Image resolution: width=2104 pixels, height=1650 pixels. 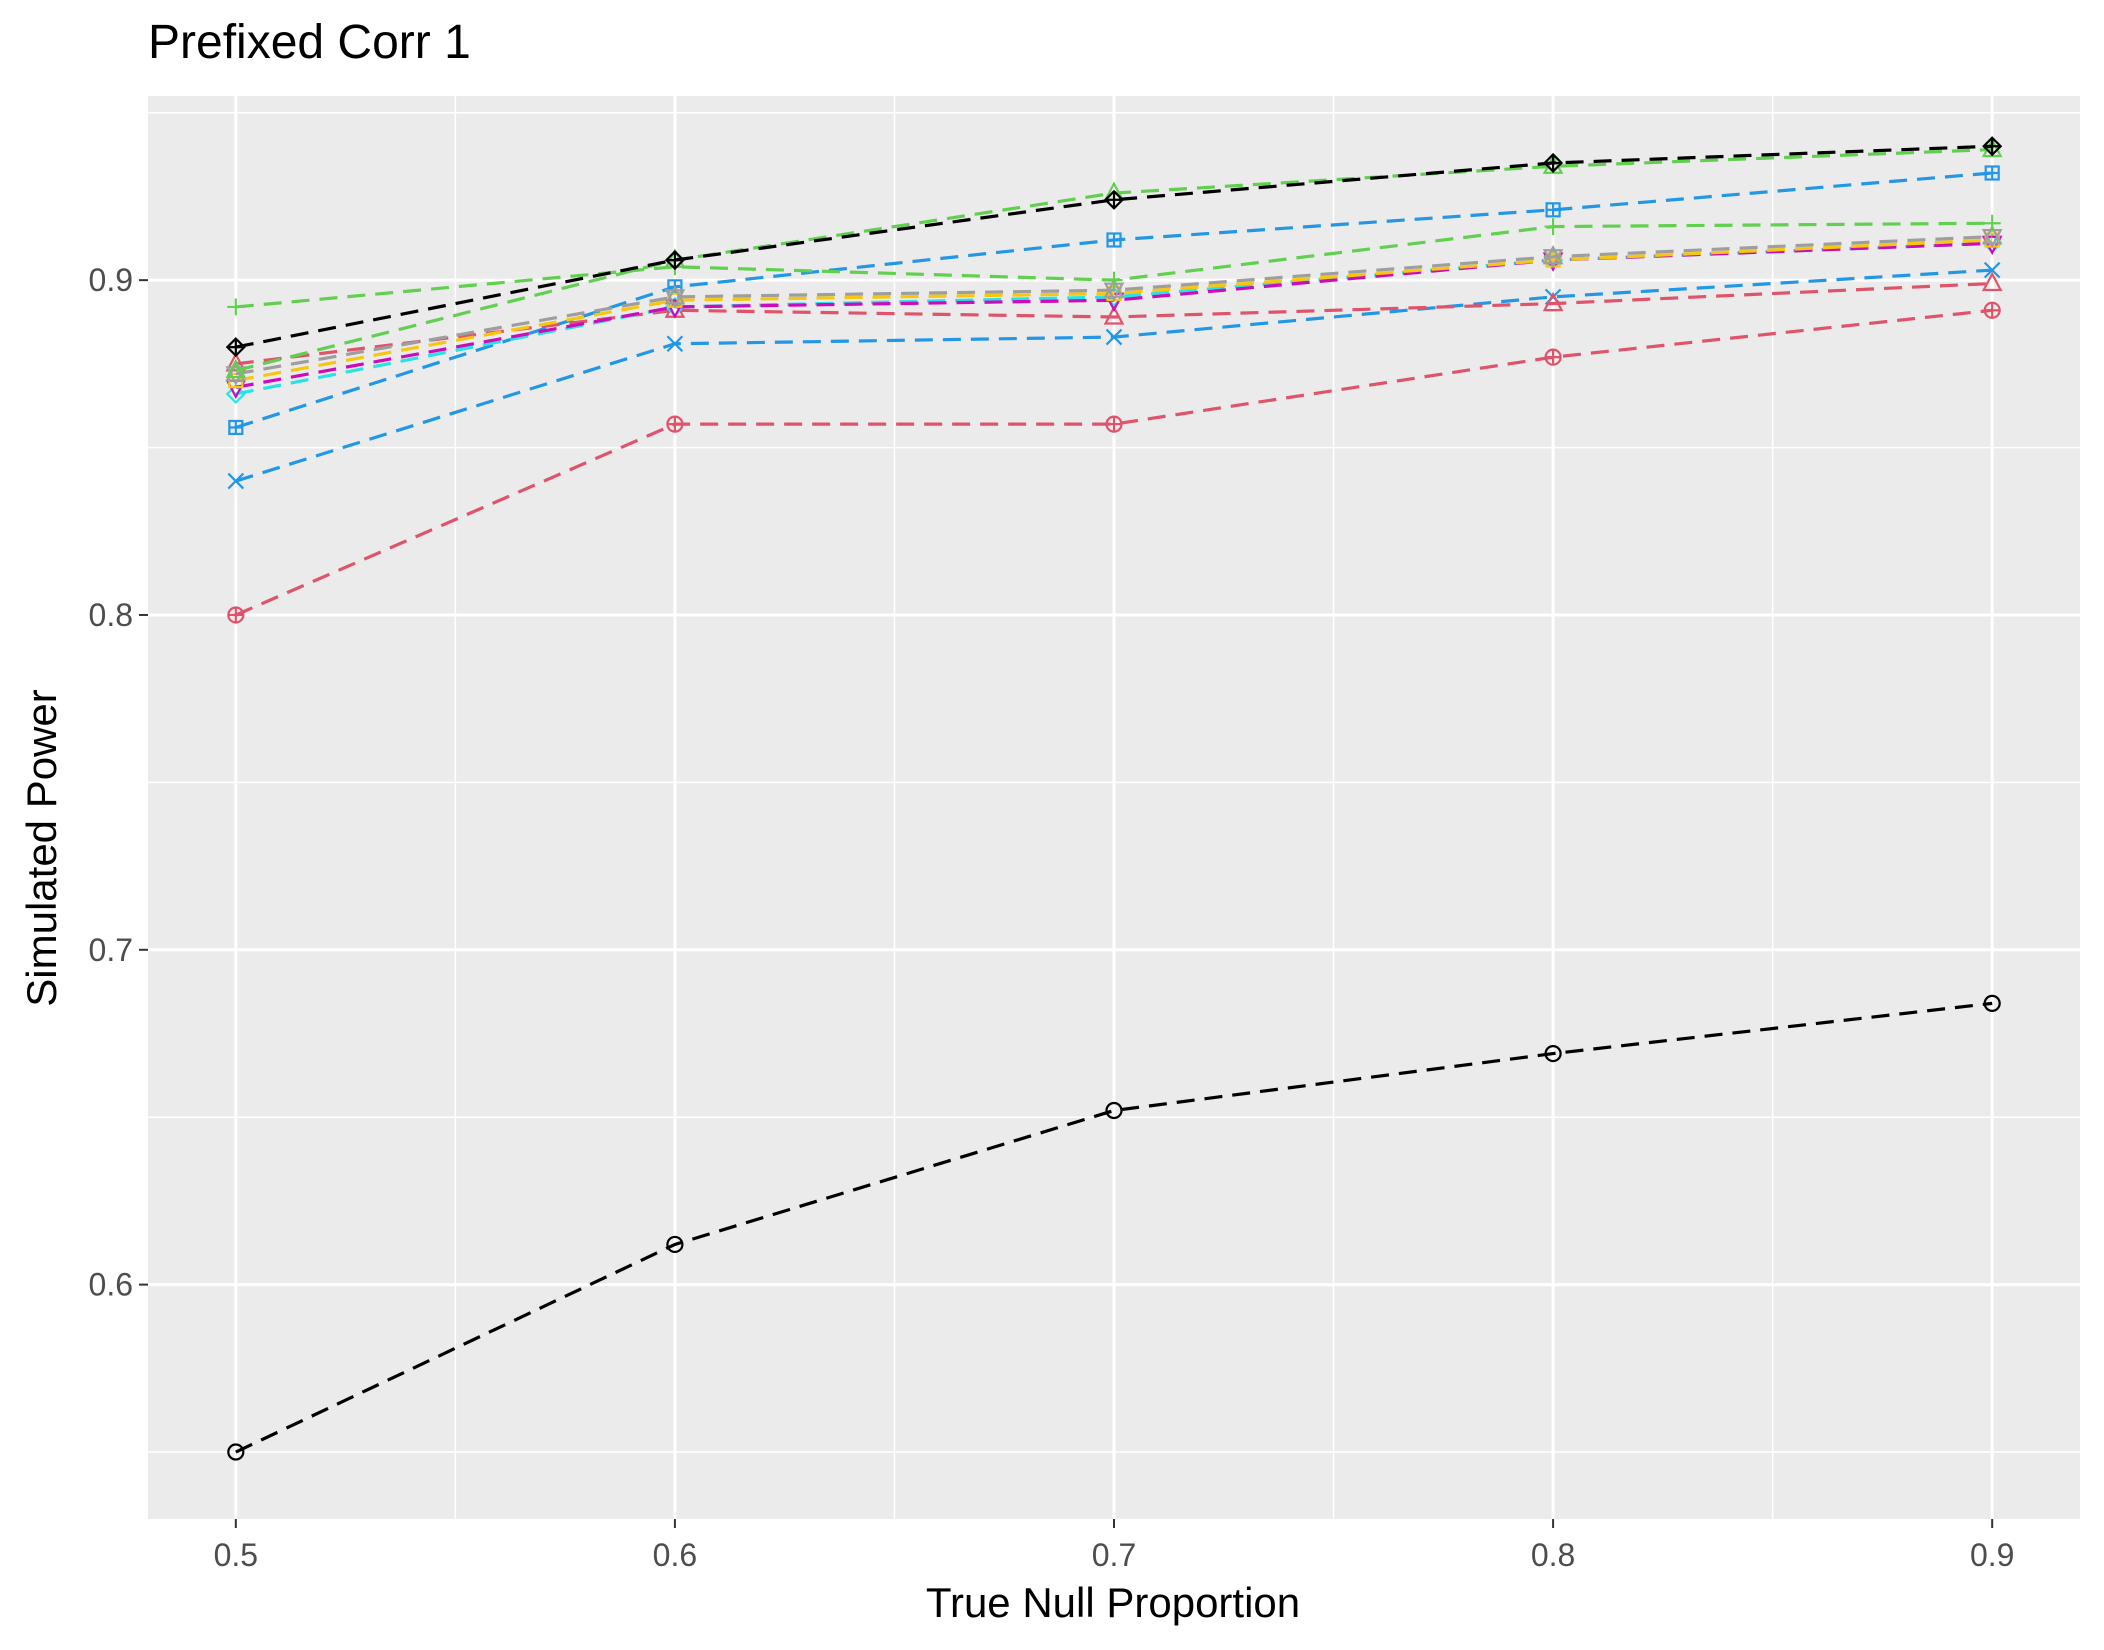 What do you see at coordinates (1113, 1602) in the screenshot?
I see `x-axis-title: True Null Proportion` at bounding box center [1113, 1602].